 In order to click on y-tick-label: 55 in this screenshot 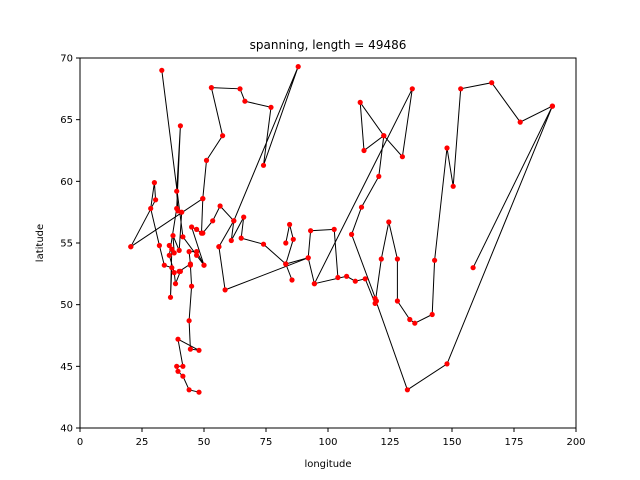, I will do `click(66, 244)`.